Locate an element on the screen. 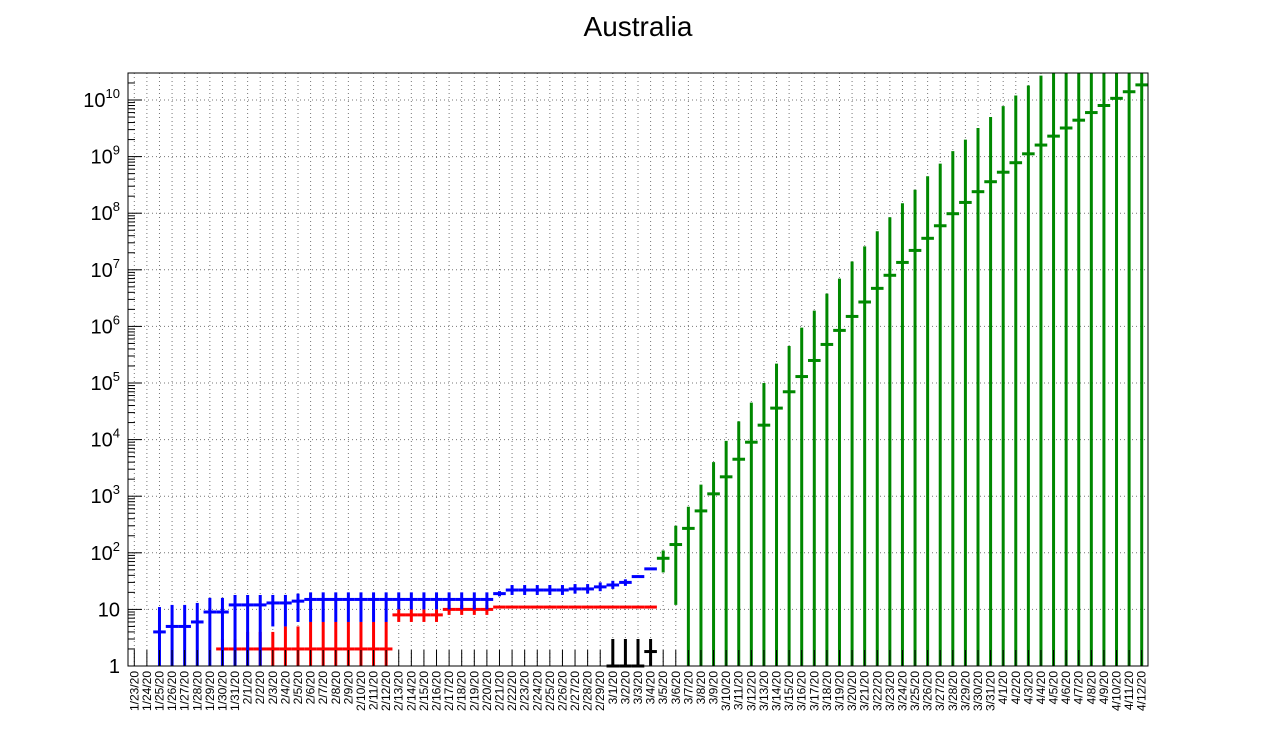 The image size is (1276, 740). x-tick-label: 4/6/20 is located at coordinates (1066, 688).